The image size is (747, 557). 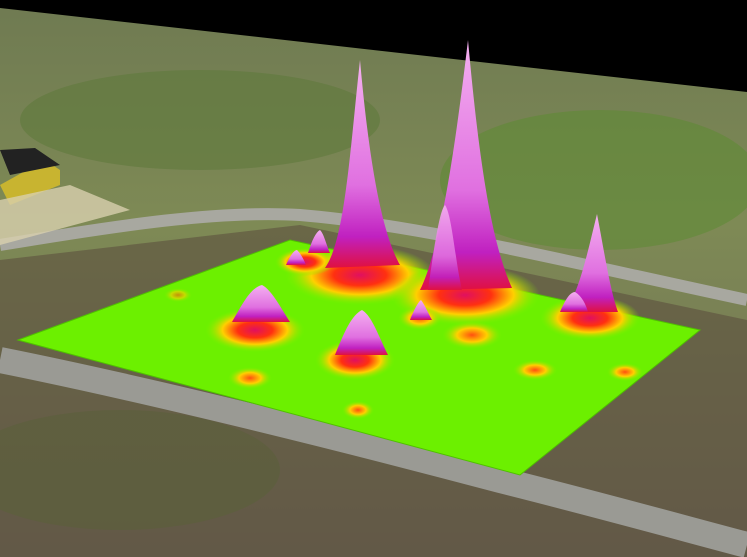 What do you see at coordinates (65, 215) in the screenshot?
I see `sand-patch` at bounding box center [65, 215].